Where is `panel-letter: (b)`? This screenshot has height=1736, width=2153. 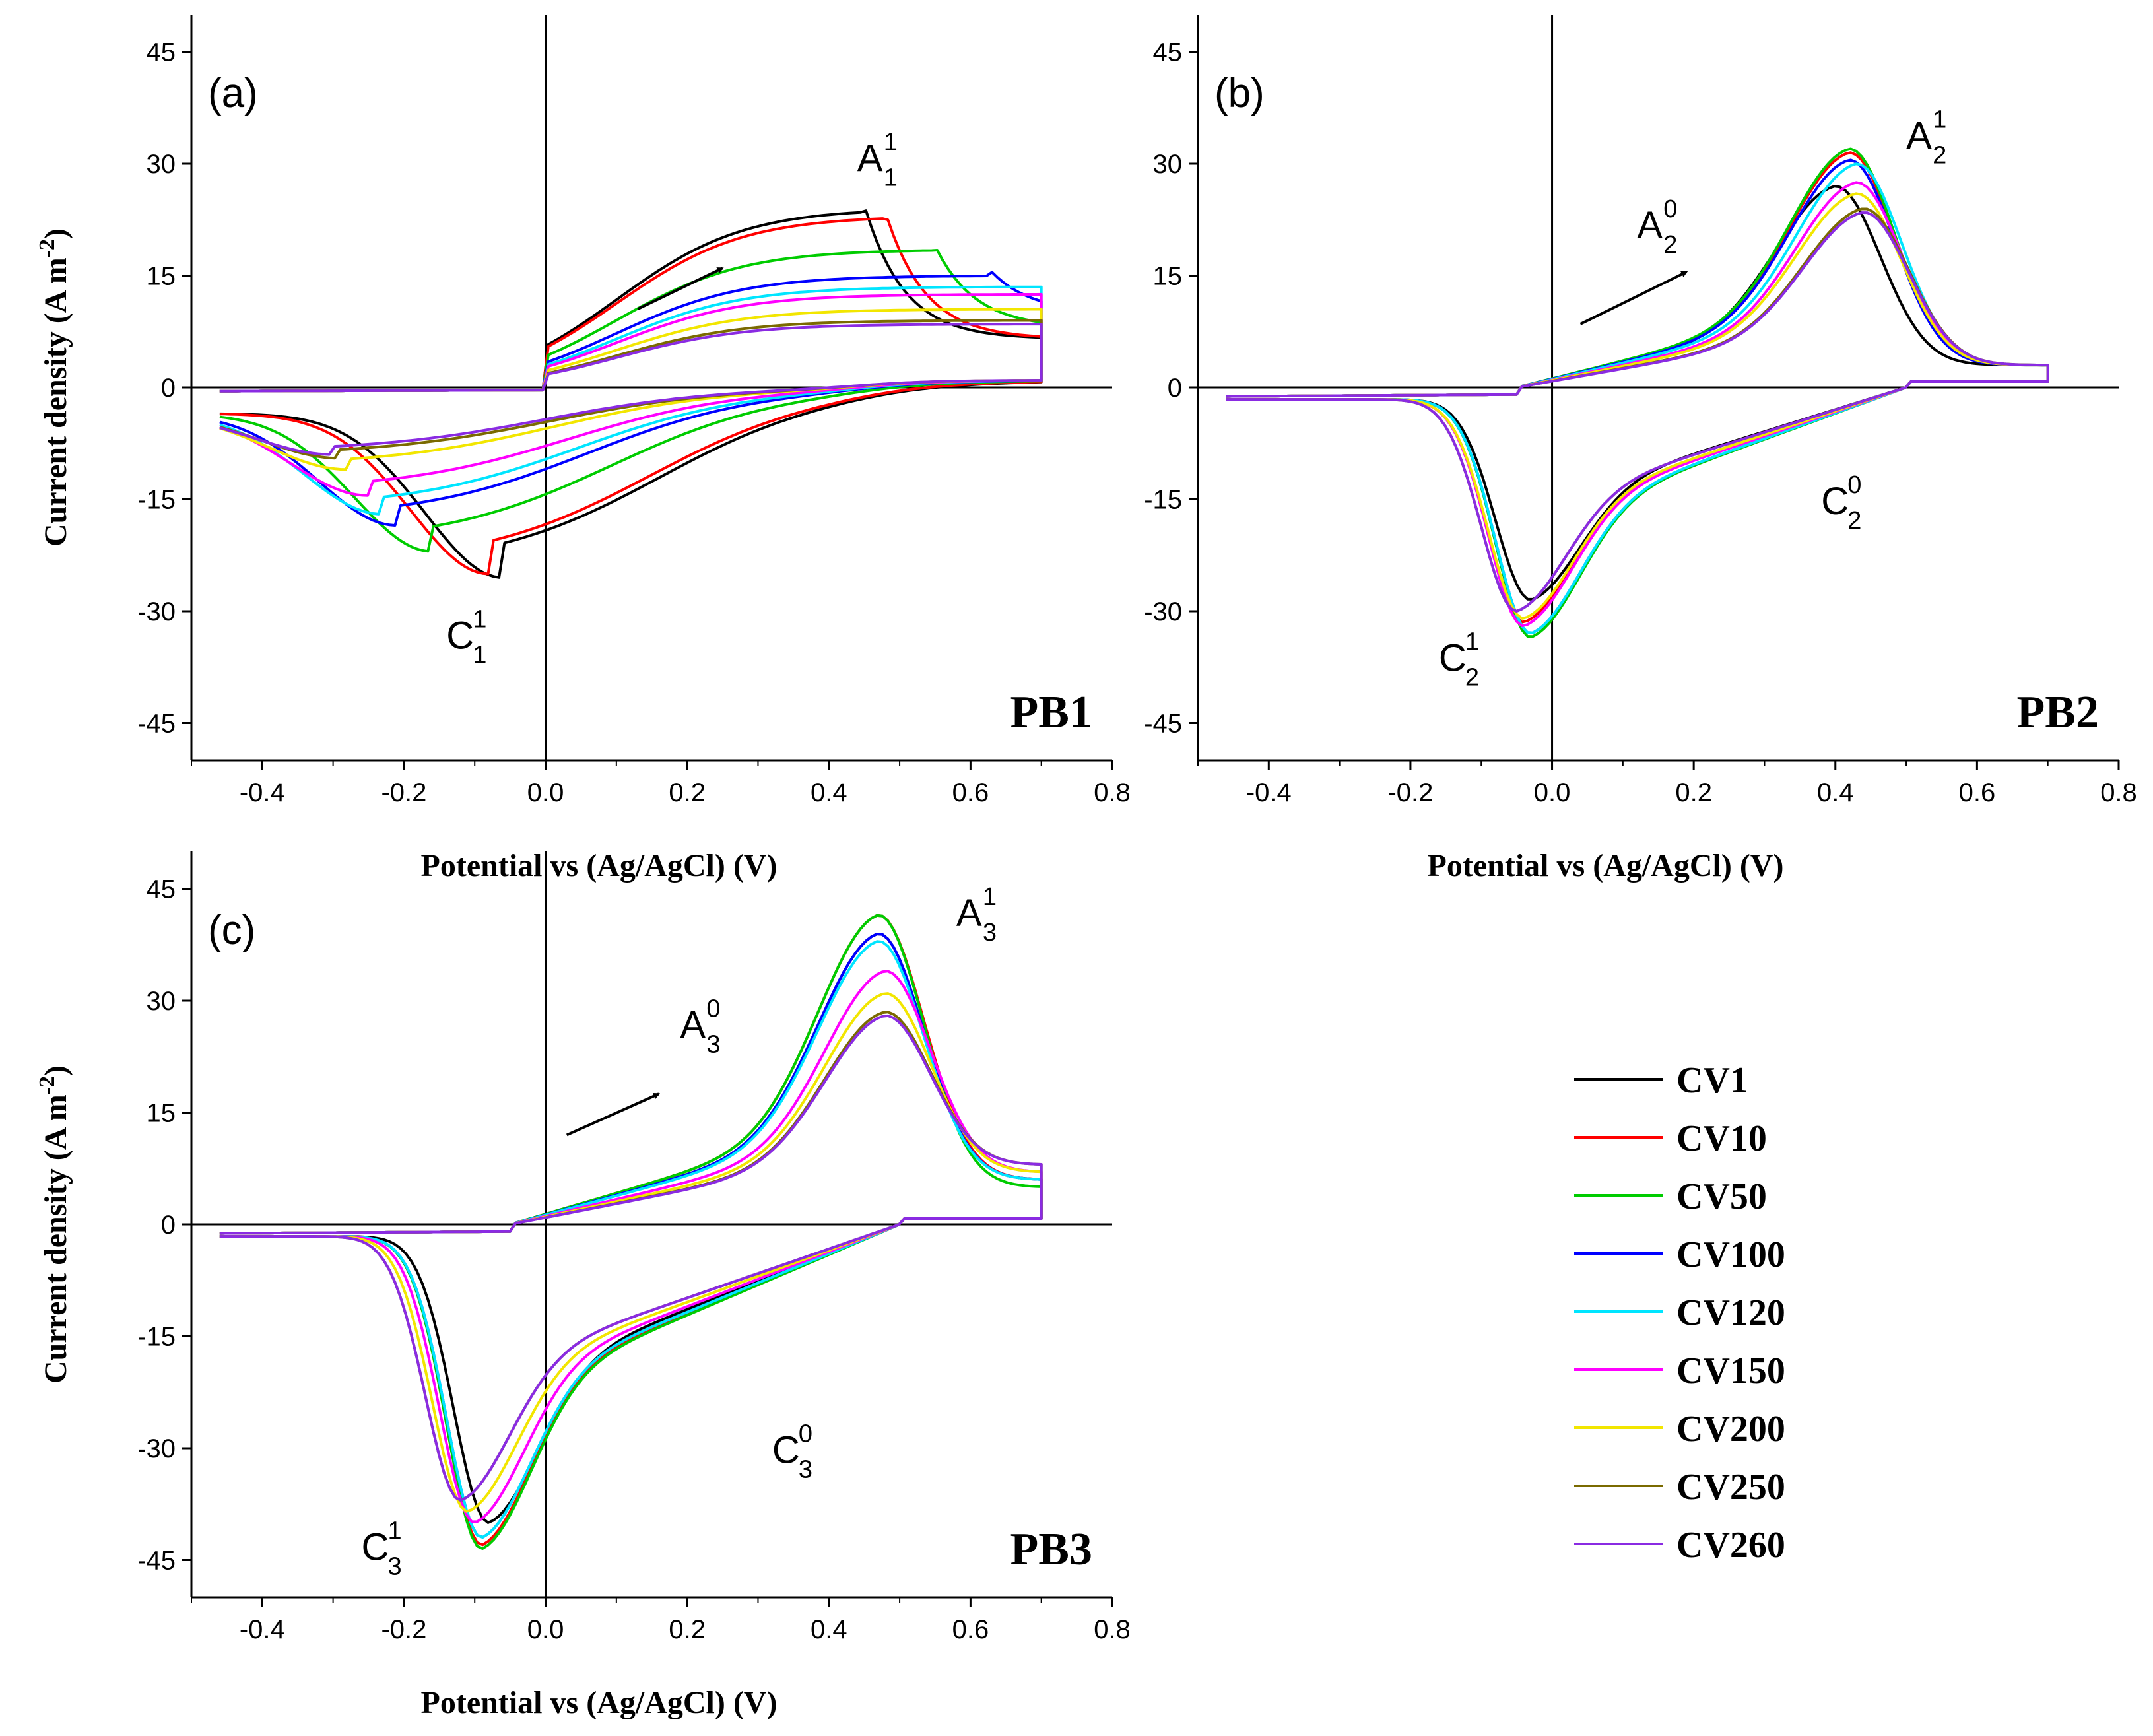 panel-letter: (b) is located at coordinates (1239, 94).